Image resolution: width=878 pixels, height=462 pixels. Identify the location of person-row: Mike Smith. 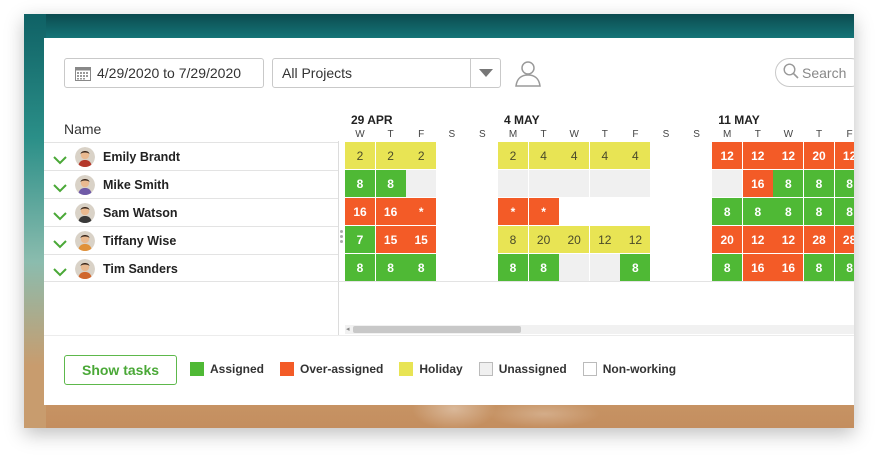
(191, 184).